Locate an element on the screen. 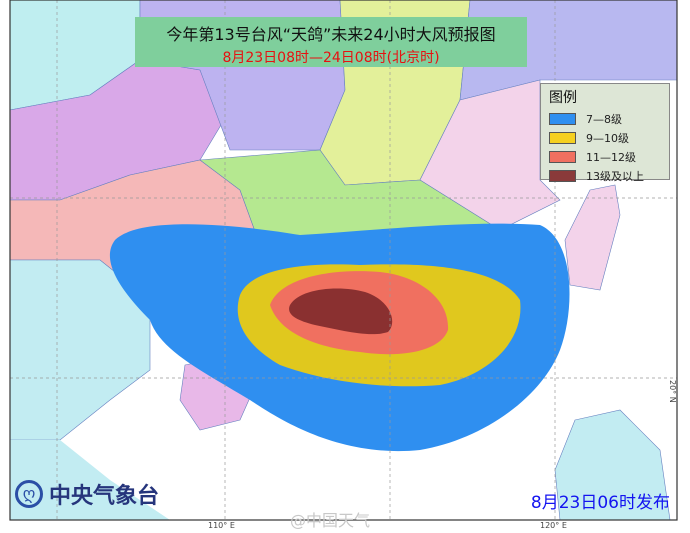  tick-label-110e: 110° E is located at coordinates (221, 525).